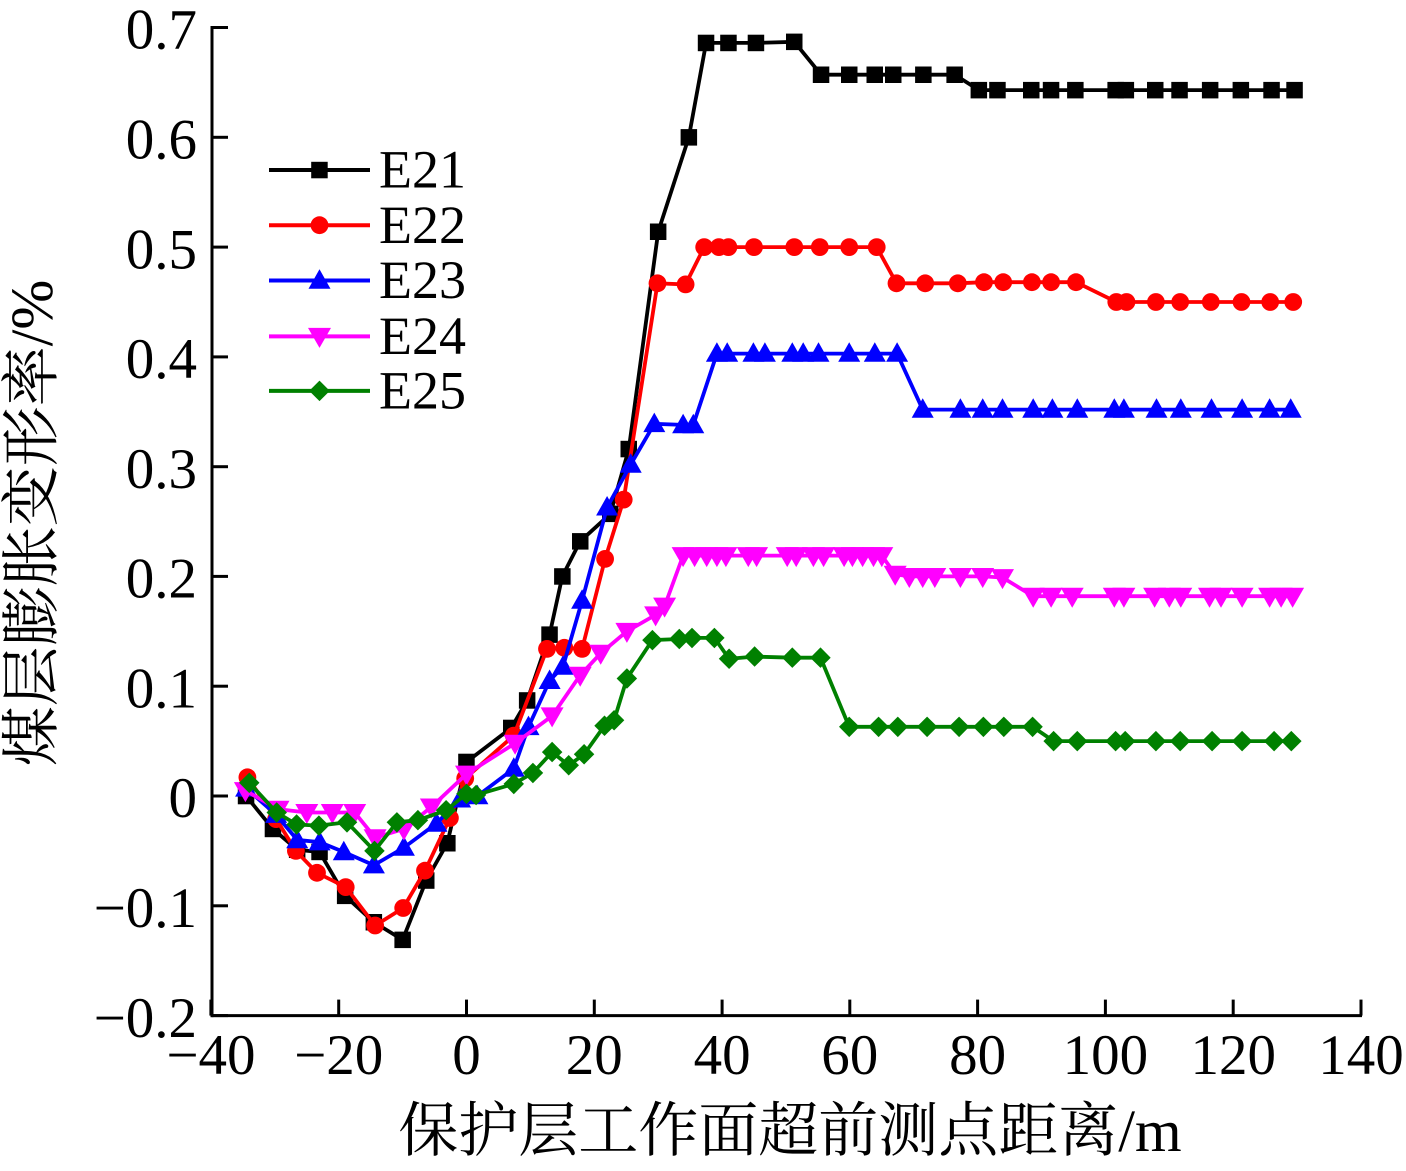  Describe the element at coordinates (161, 579) in the screenshot. I see `svg-text: 0.2` at that location.